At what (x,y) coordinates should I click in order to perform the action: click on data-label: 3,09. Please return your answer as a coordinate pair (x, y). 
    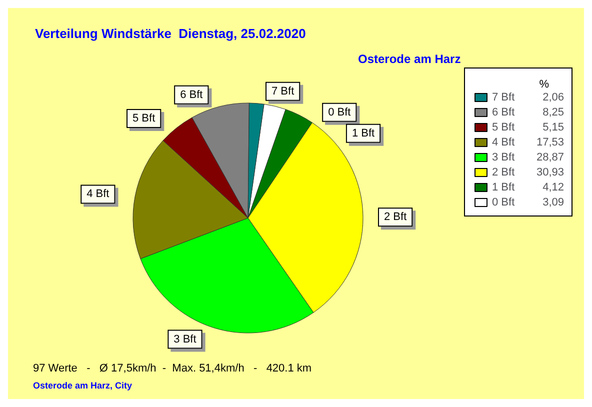
    Looking at the image, I should click on (553, 202).